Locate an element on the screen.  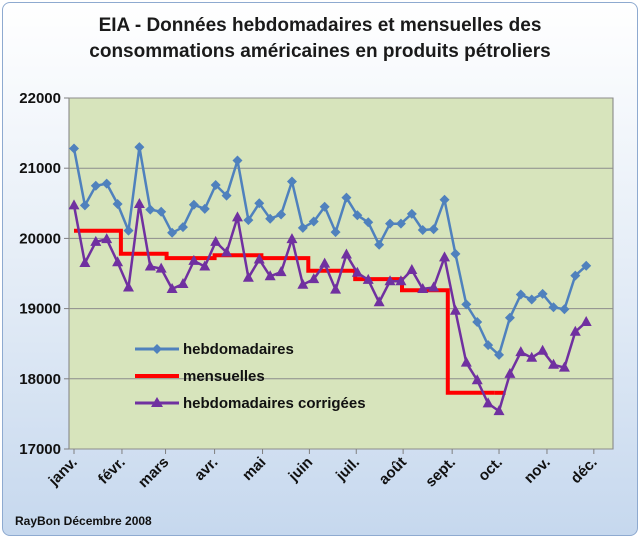
x-tick-label-6: juil. is located at coordinates (347, 469).